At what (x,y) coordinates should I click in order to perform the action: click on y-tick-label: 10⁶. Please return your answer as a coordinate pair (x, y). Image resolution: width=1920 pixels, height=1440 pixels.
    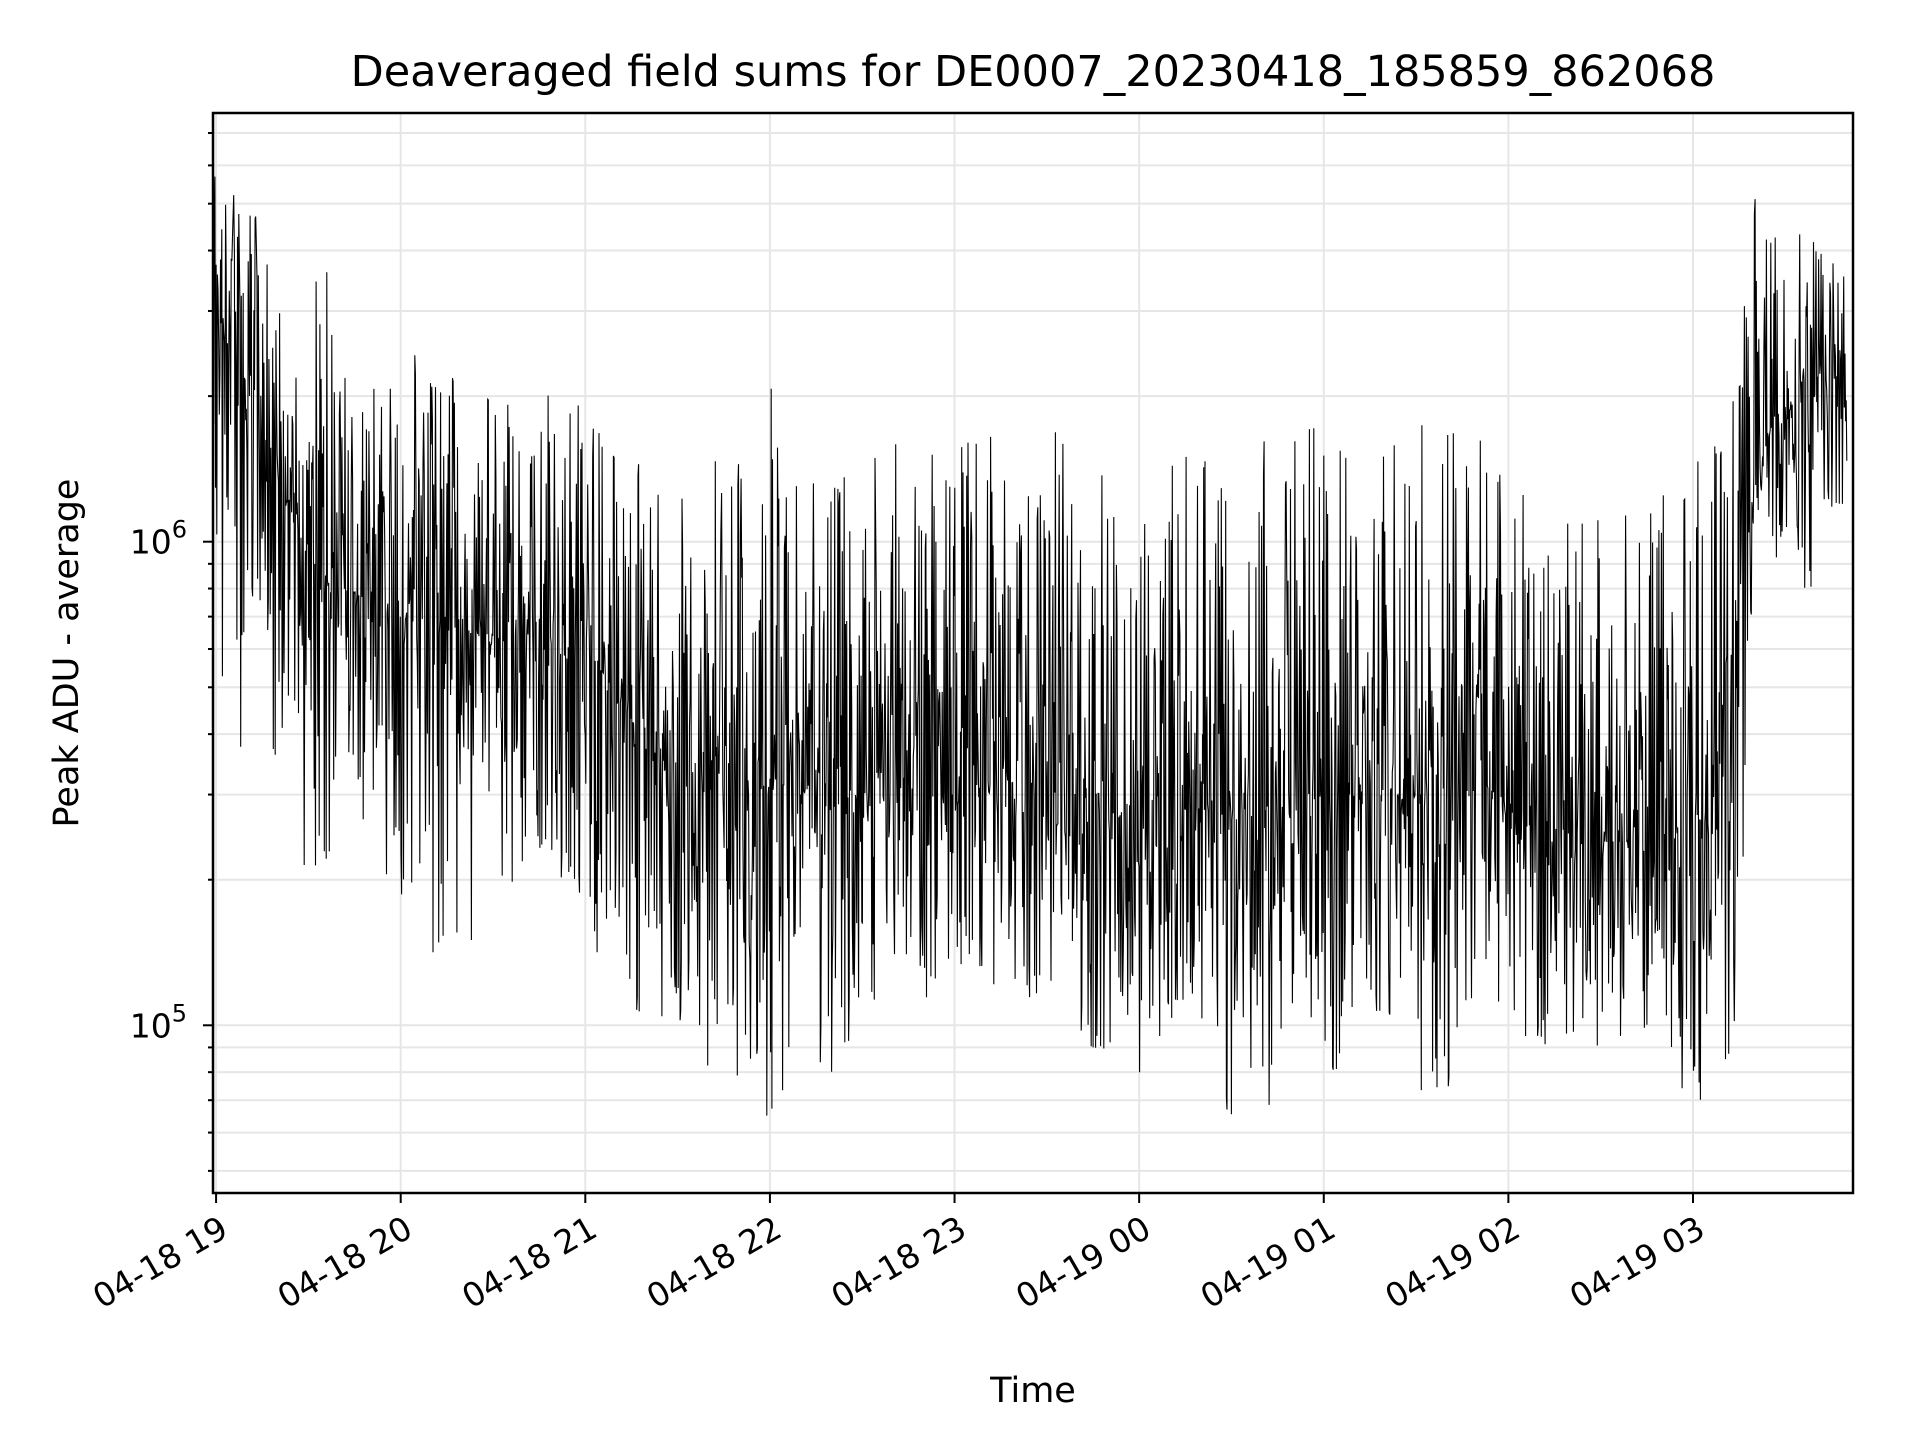
    Looking at the image, I should click on (158, 539).